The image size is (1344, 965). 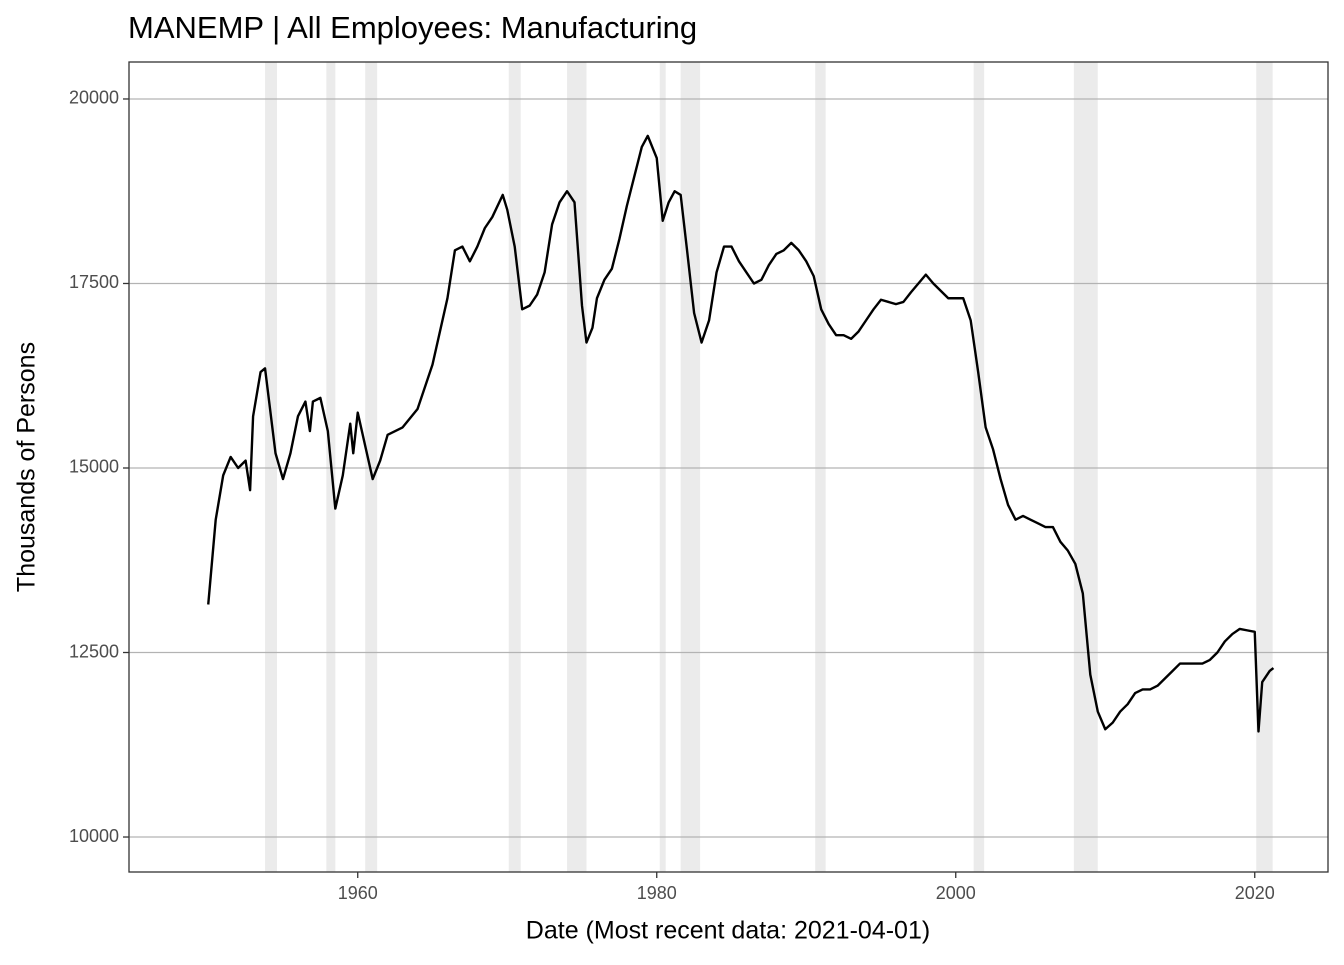 I want to click on x-tick-label: 1960, so click(x=358, y=893).